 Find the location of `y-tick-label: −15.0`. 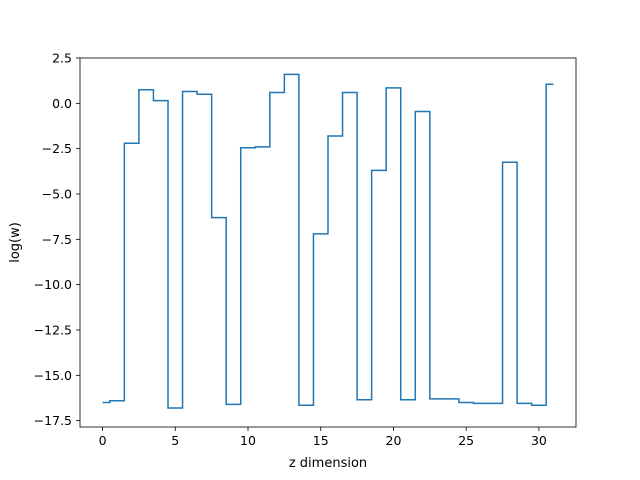

y-tick-label: −15.0 is located at coordinates (53, 375).